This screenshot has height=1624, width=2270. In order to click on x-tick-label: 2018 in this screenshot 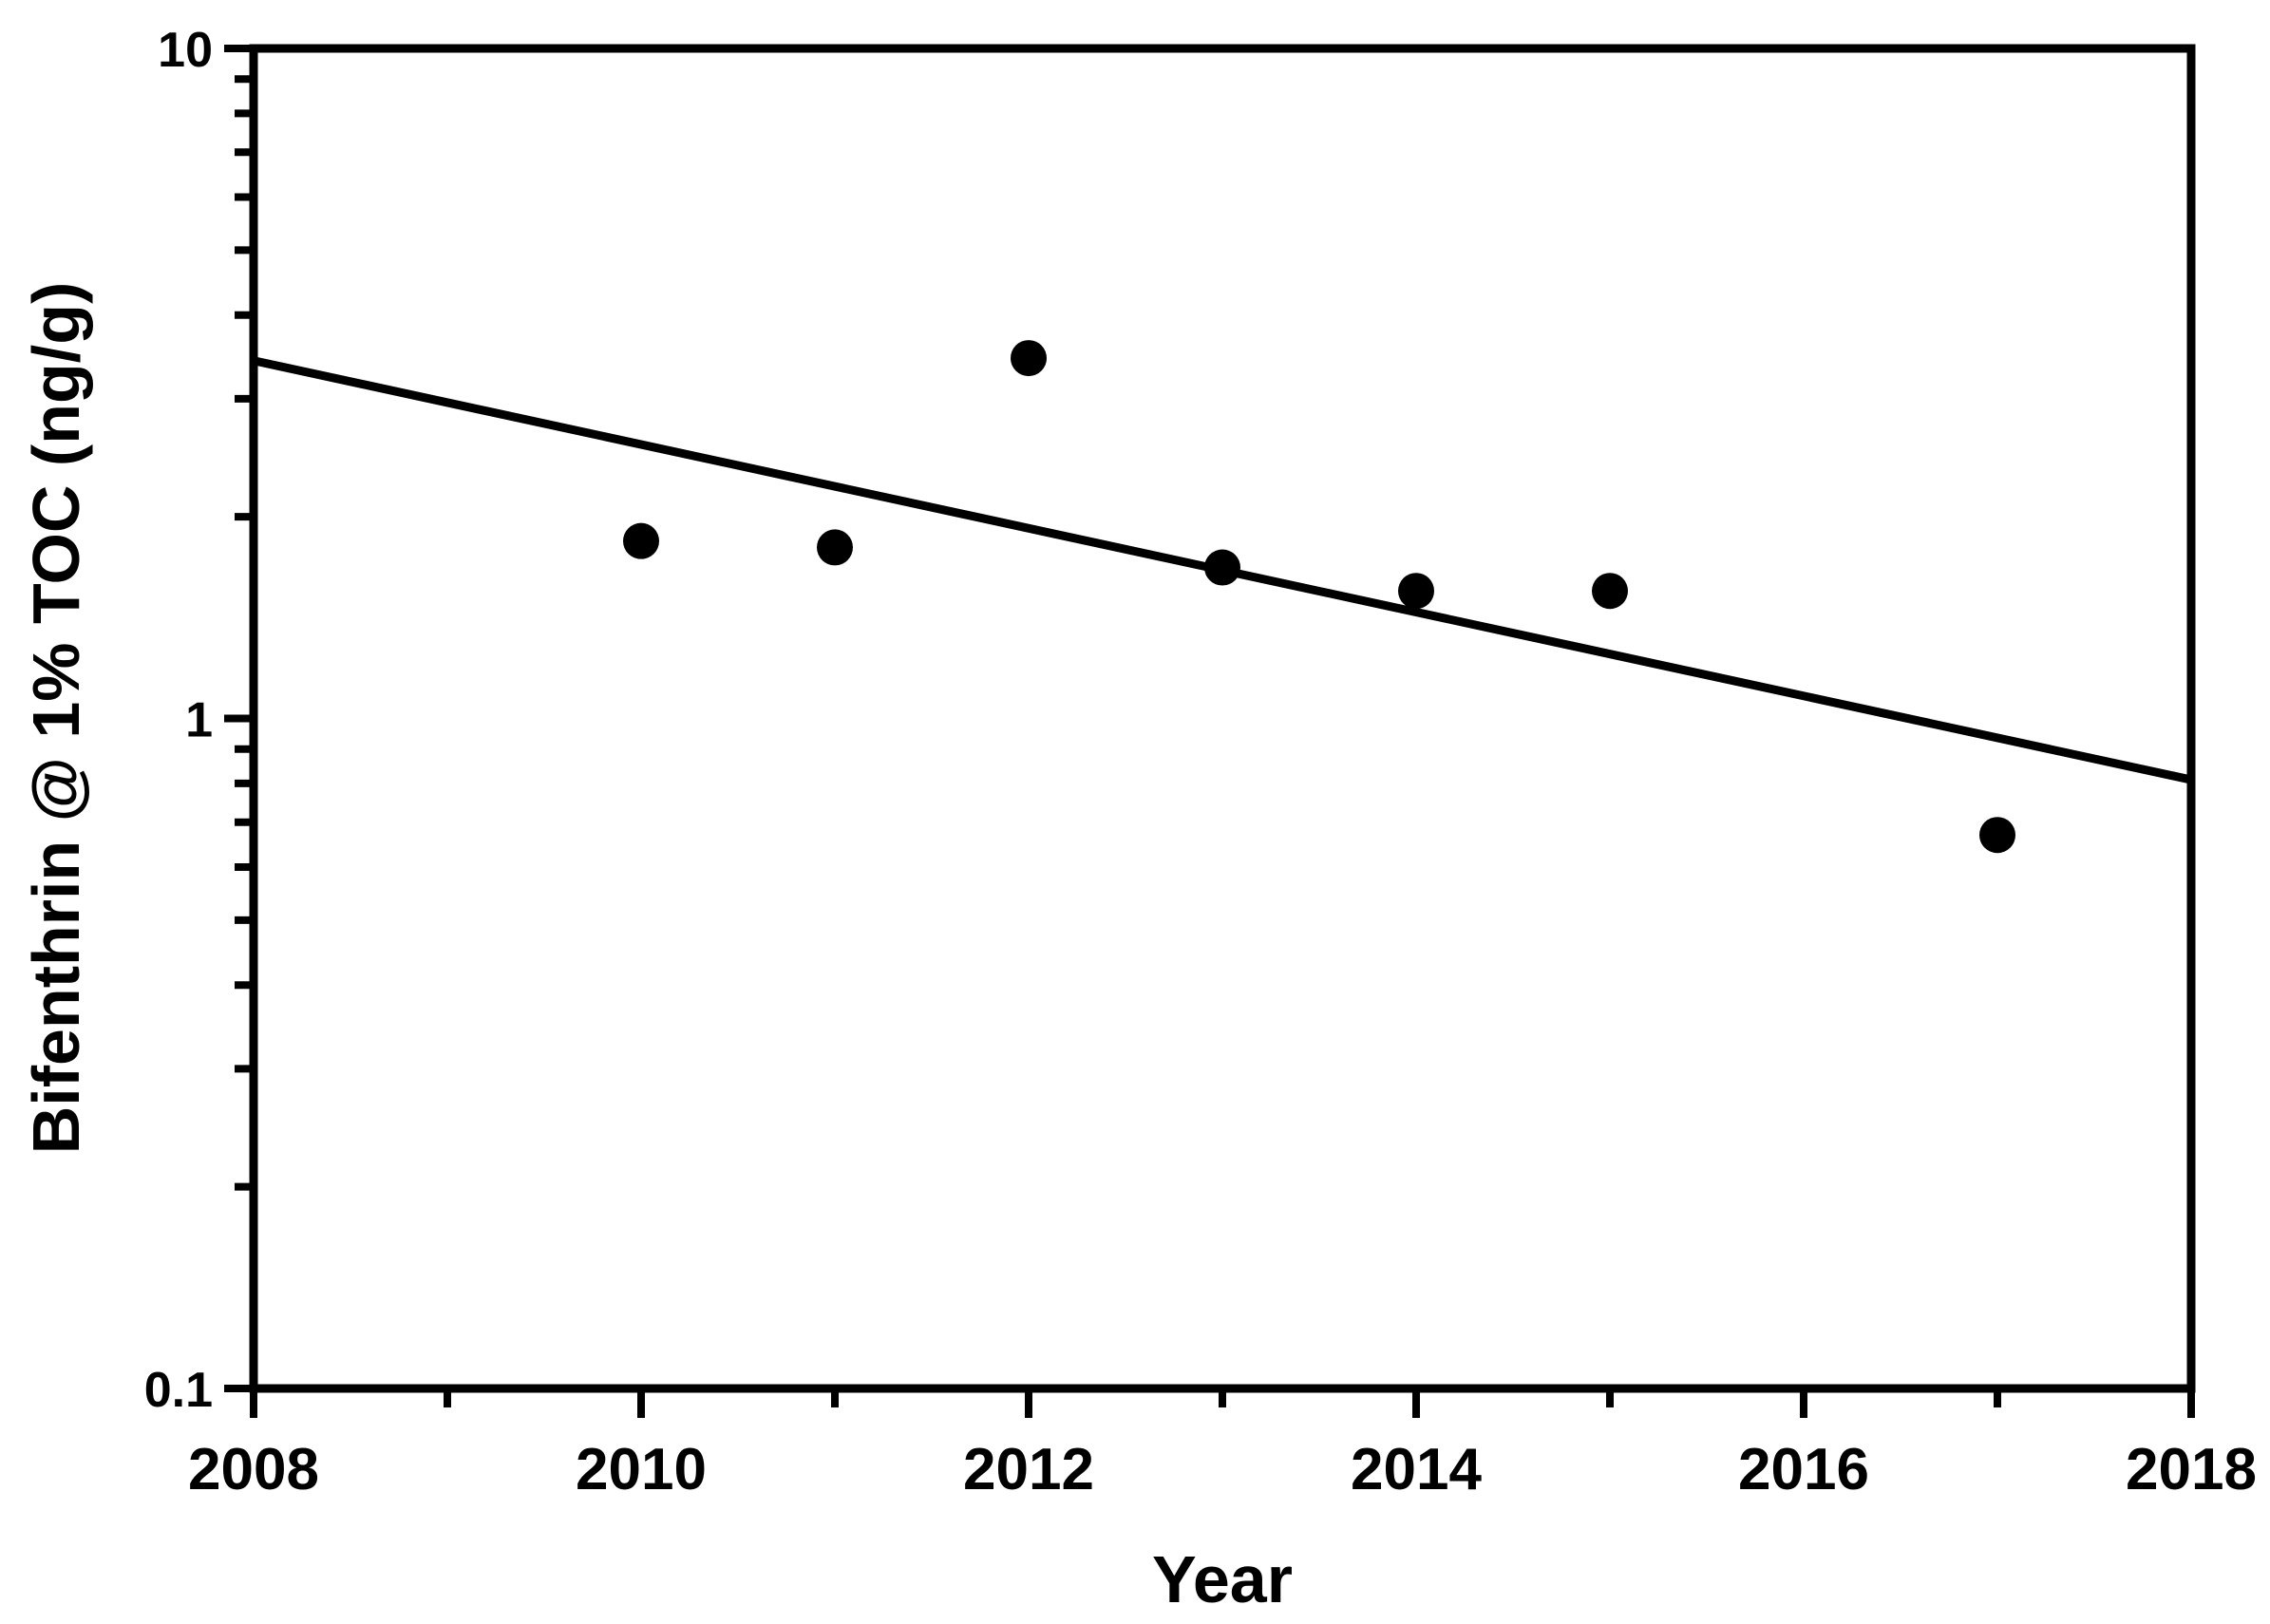, I will do `click(2191, 1469)`.